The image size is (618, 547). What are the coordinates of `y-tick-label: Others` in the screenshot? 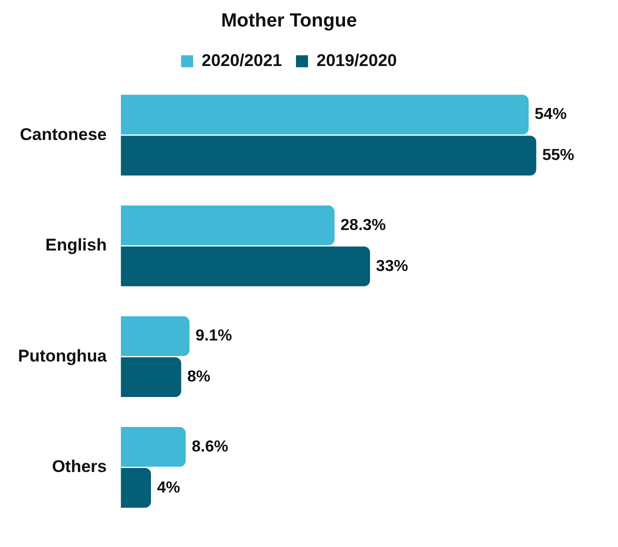 It's located at (79, 466).